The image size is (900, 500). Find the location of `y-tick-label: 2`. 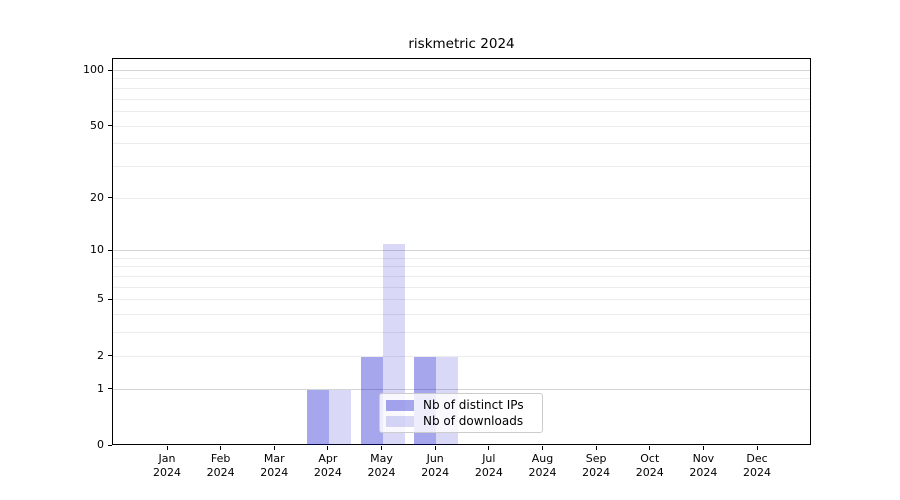

y-tick-label: 2 is located at coordinates (100, 355).